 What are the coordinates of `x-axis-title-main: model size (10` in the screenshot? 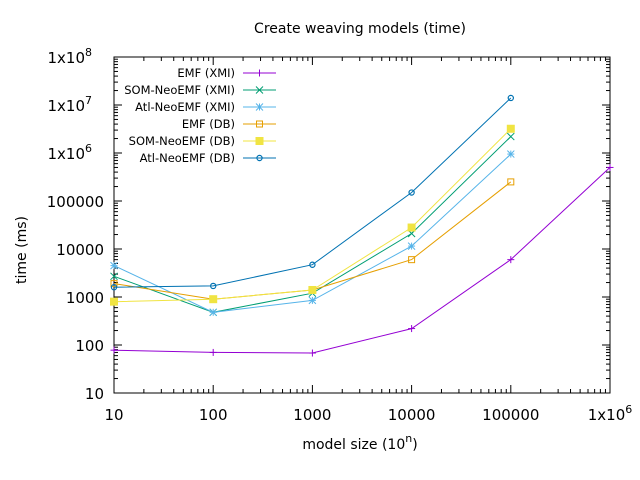 It's located at (353, 445).